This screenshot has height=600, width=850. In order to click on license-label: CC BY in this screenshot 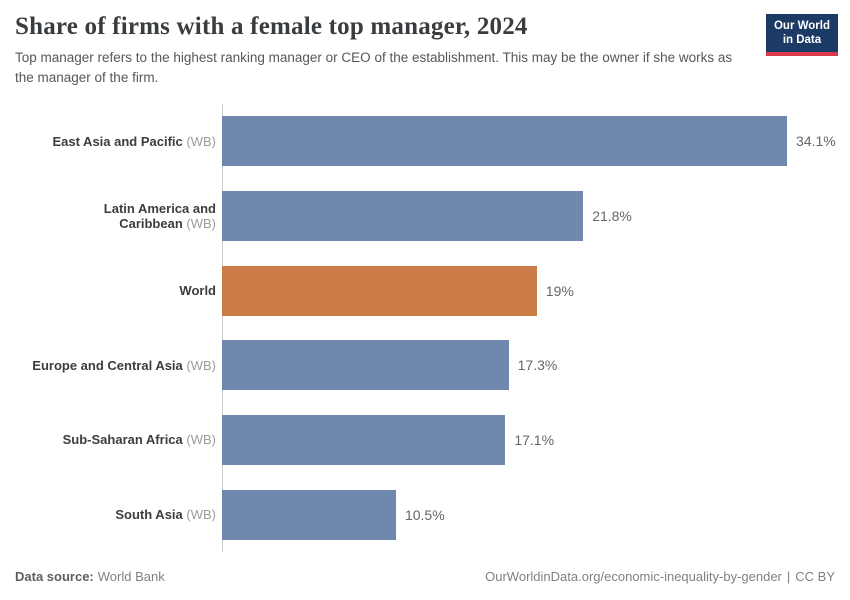, I will do `click(815, 576)`.